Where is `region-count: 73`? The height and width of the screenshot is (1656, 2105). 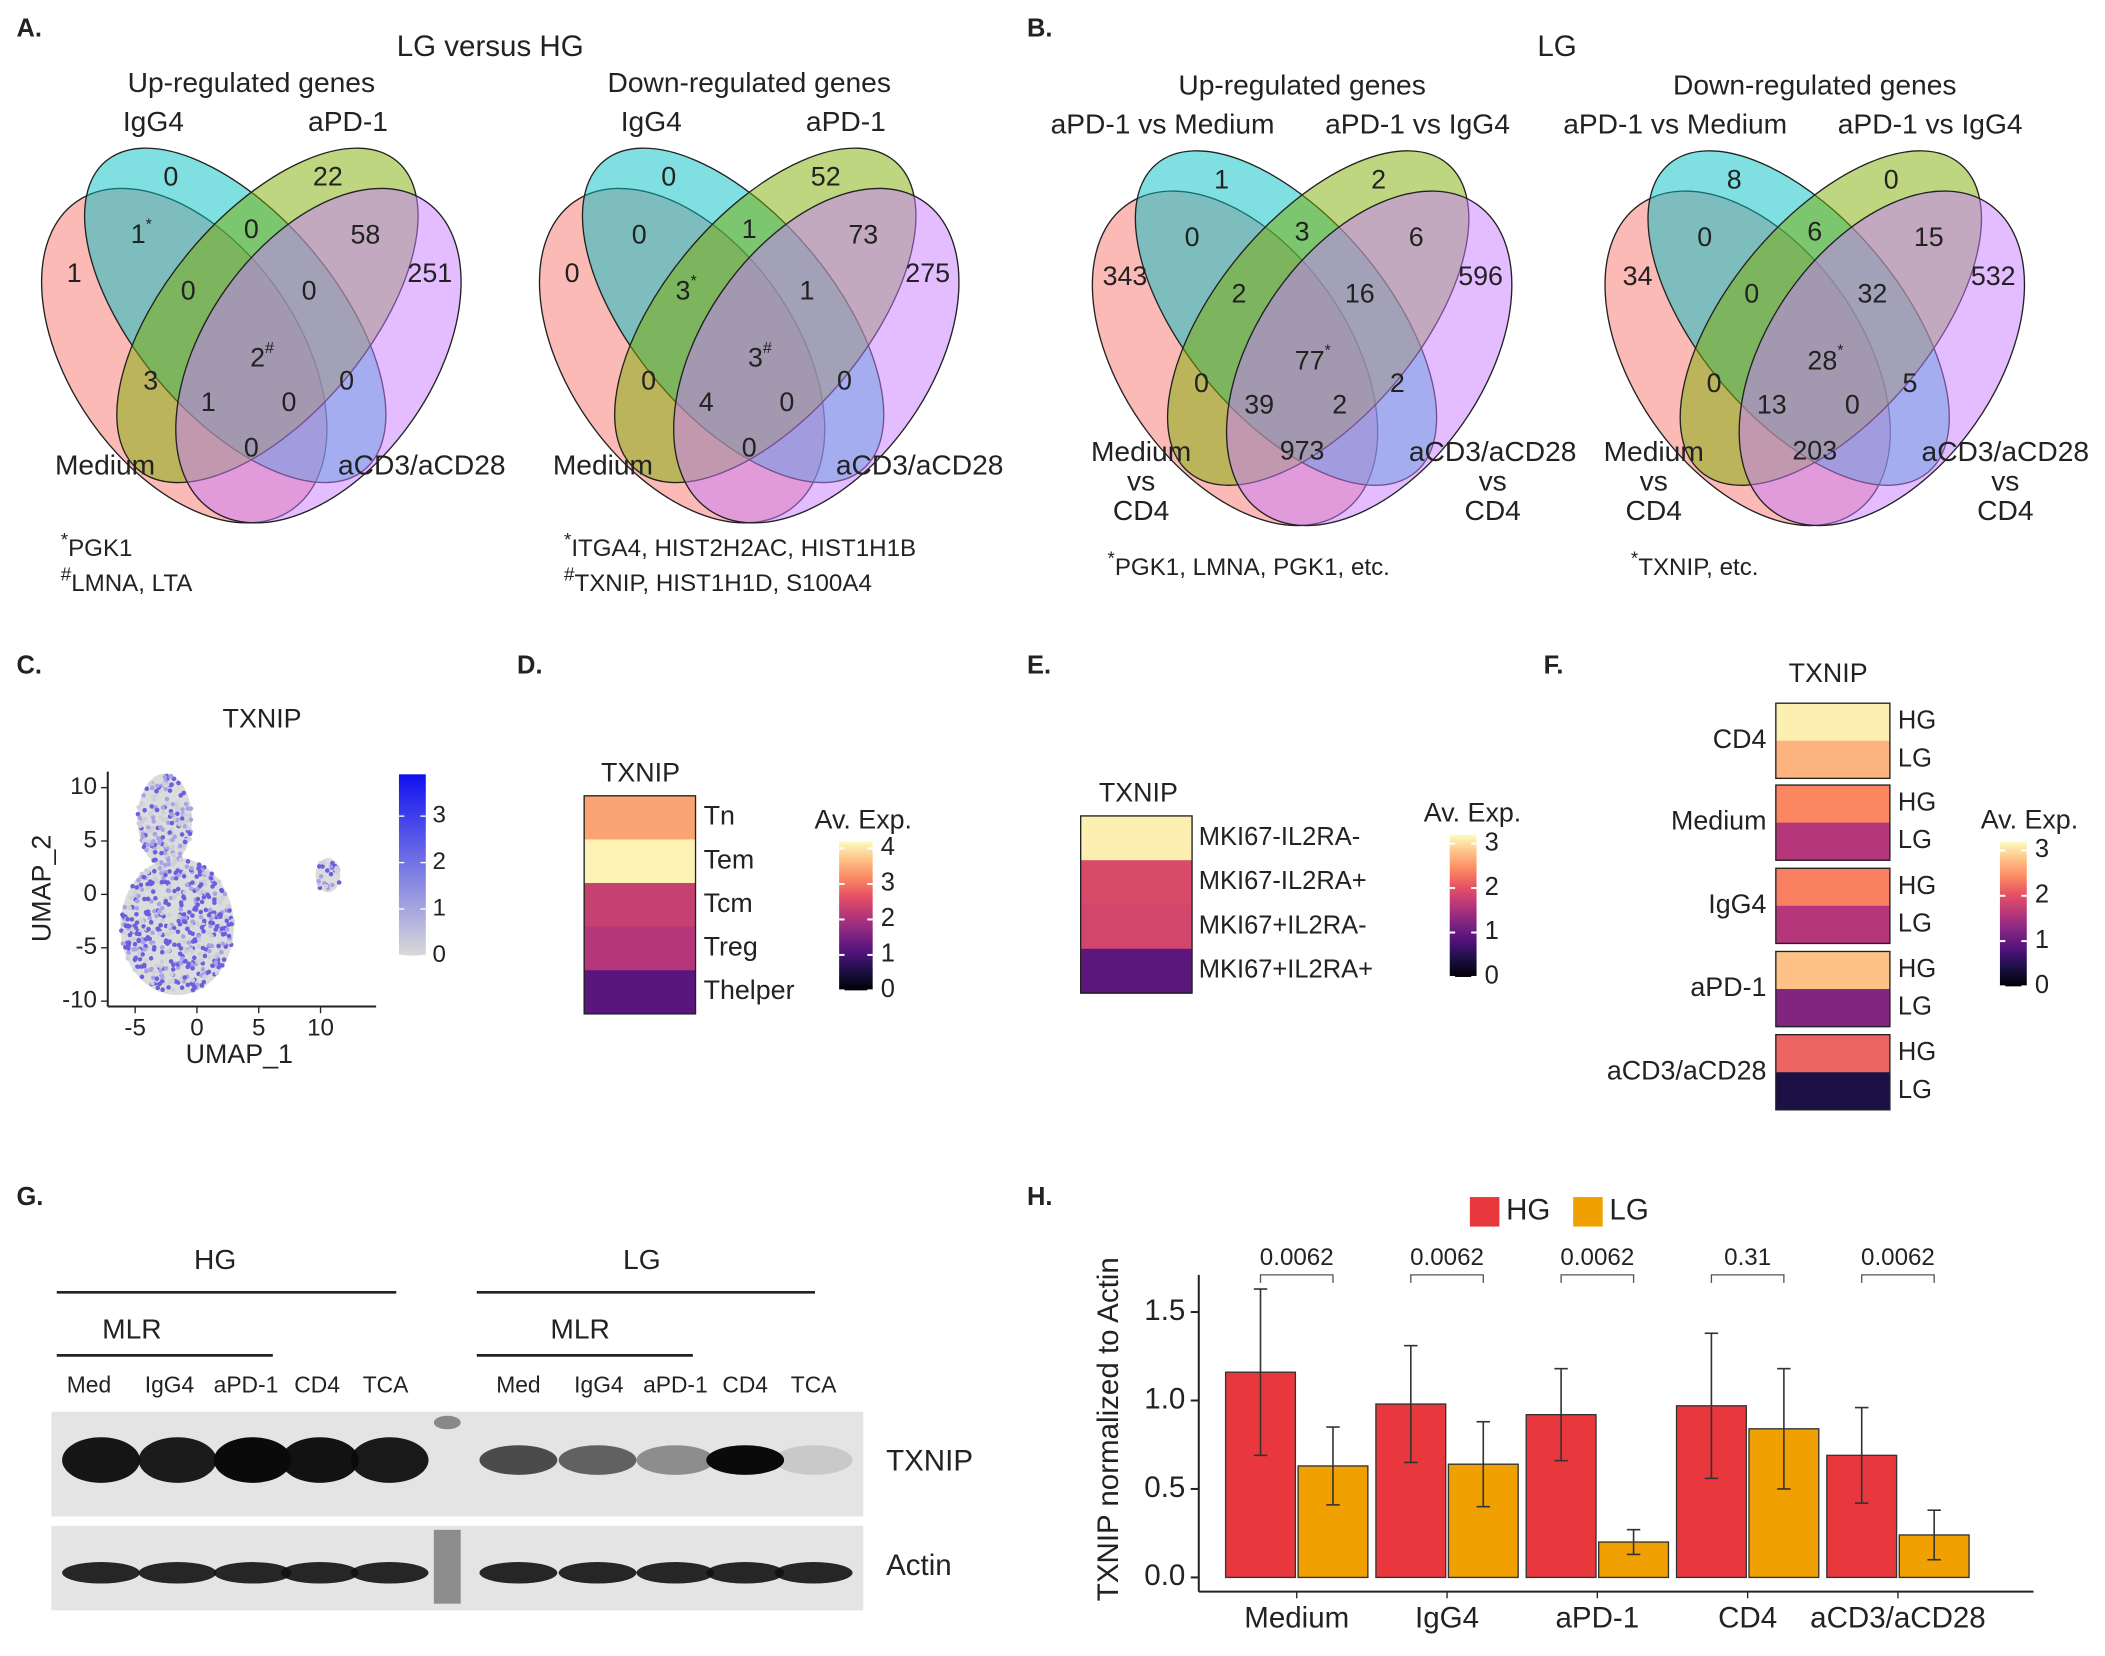 region-count: 73 is located at coordinates (863, 234).